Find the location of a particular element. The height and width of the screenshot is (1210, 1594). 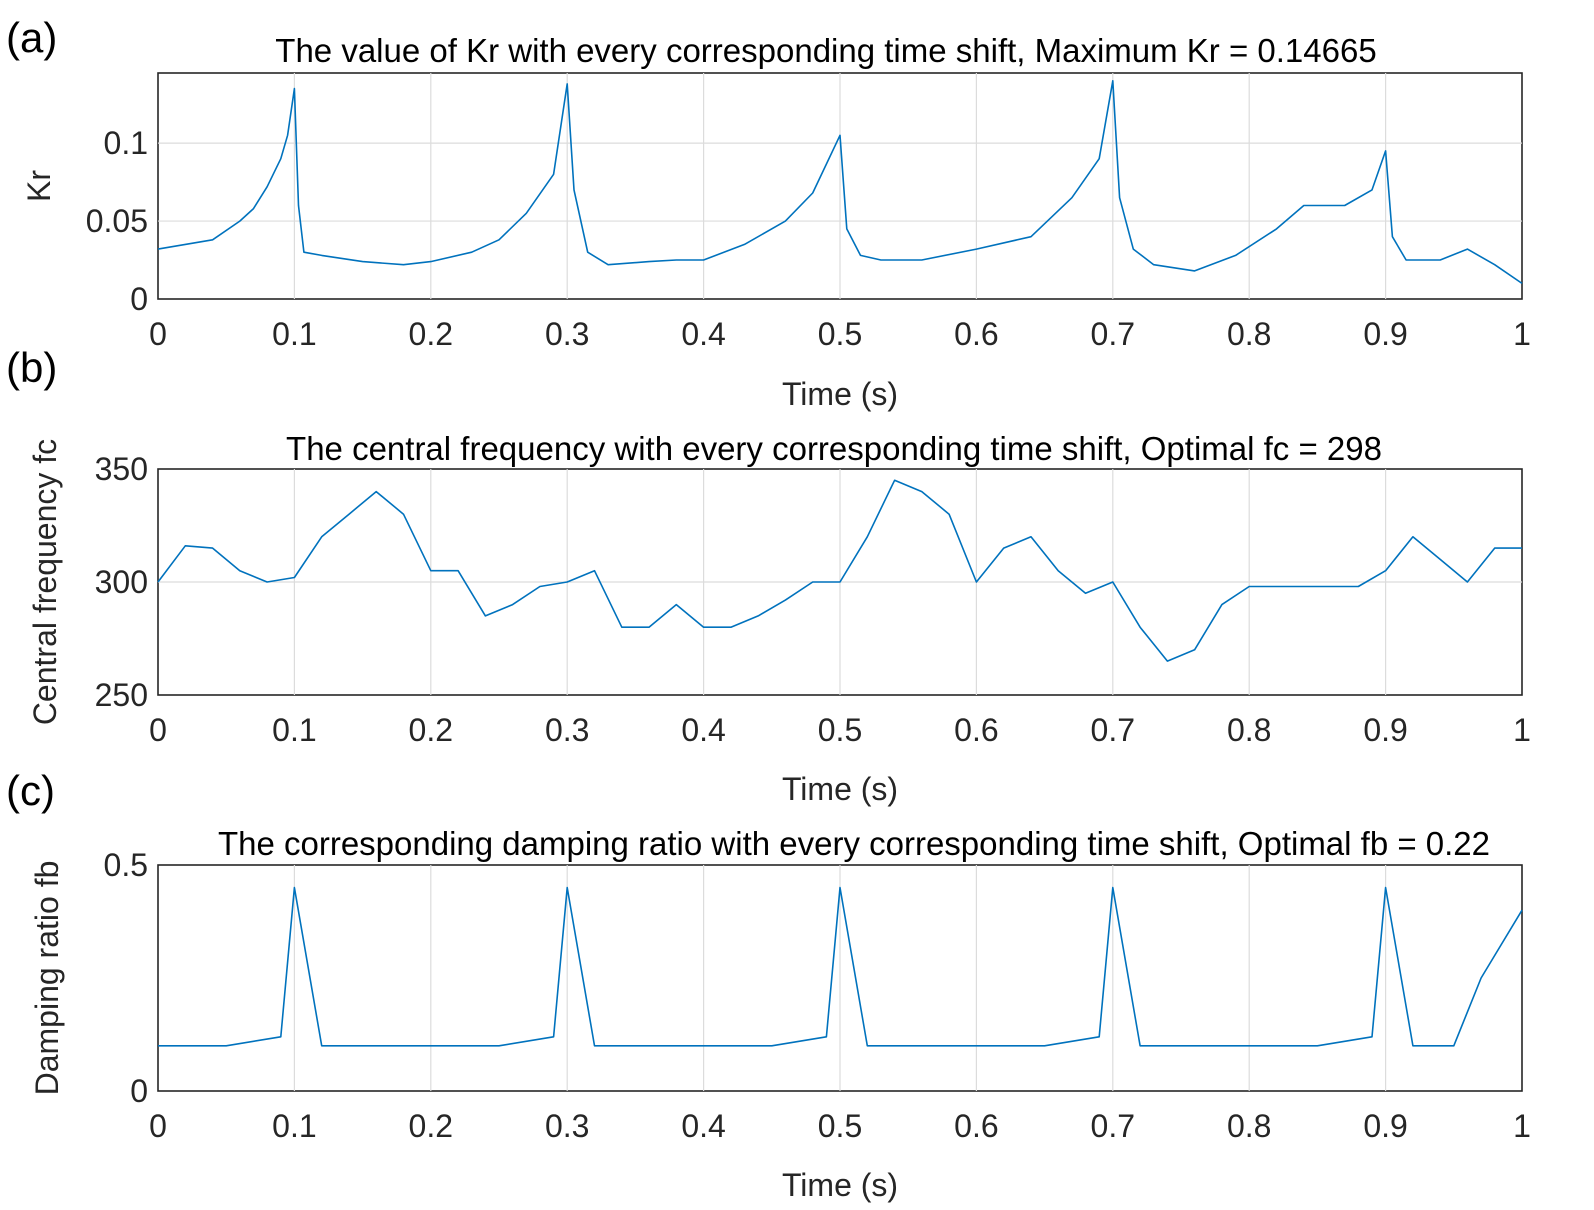

x-tick-label-a-5: 0.5 is located at coordinates (840, 334).